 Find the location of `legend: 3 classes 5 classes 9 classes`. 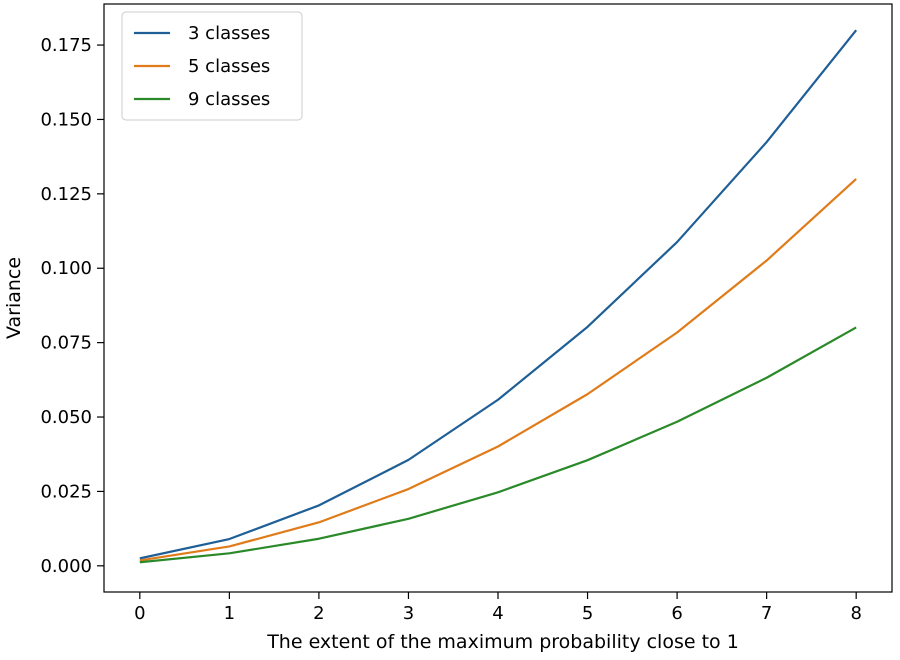

legend: 3 classes 5 classes 9 classes is located at coordinates (212, 66).